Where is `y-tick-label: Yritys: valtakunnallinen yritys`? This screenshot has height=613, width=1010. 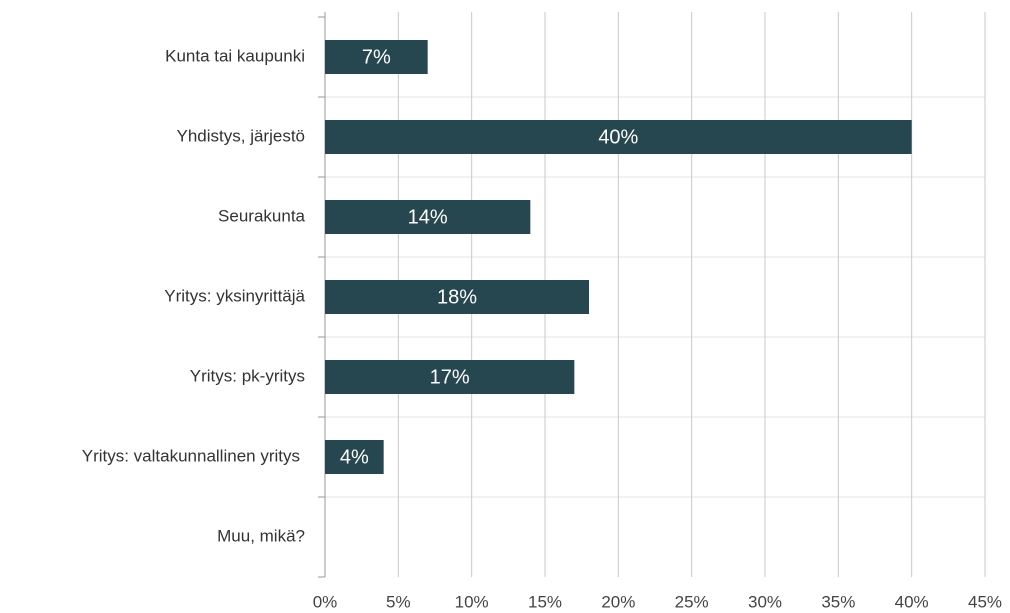
y-tick-label: Yritys: valtakunnallinen yritys is located at coordinates (191, 455).